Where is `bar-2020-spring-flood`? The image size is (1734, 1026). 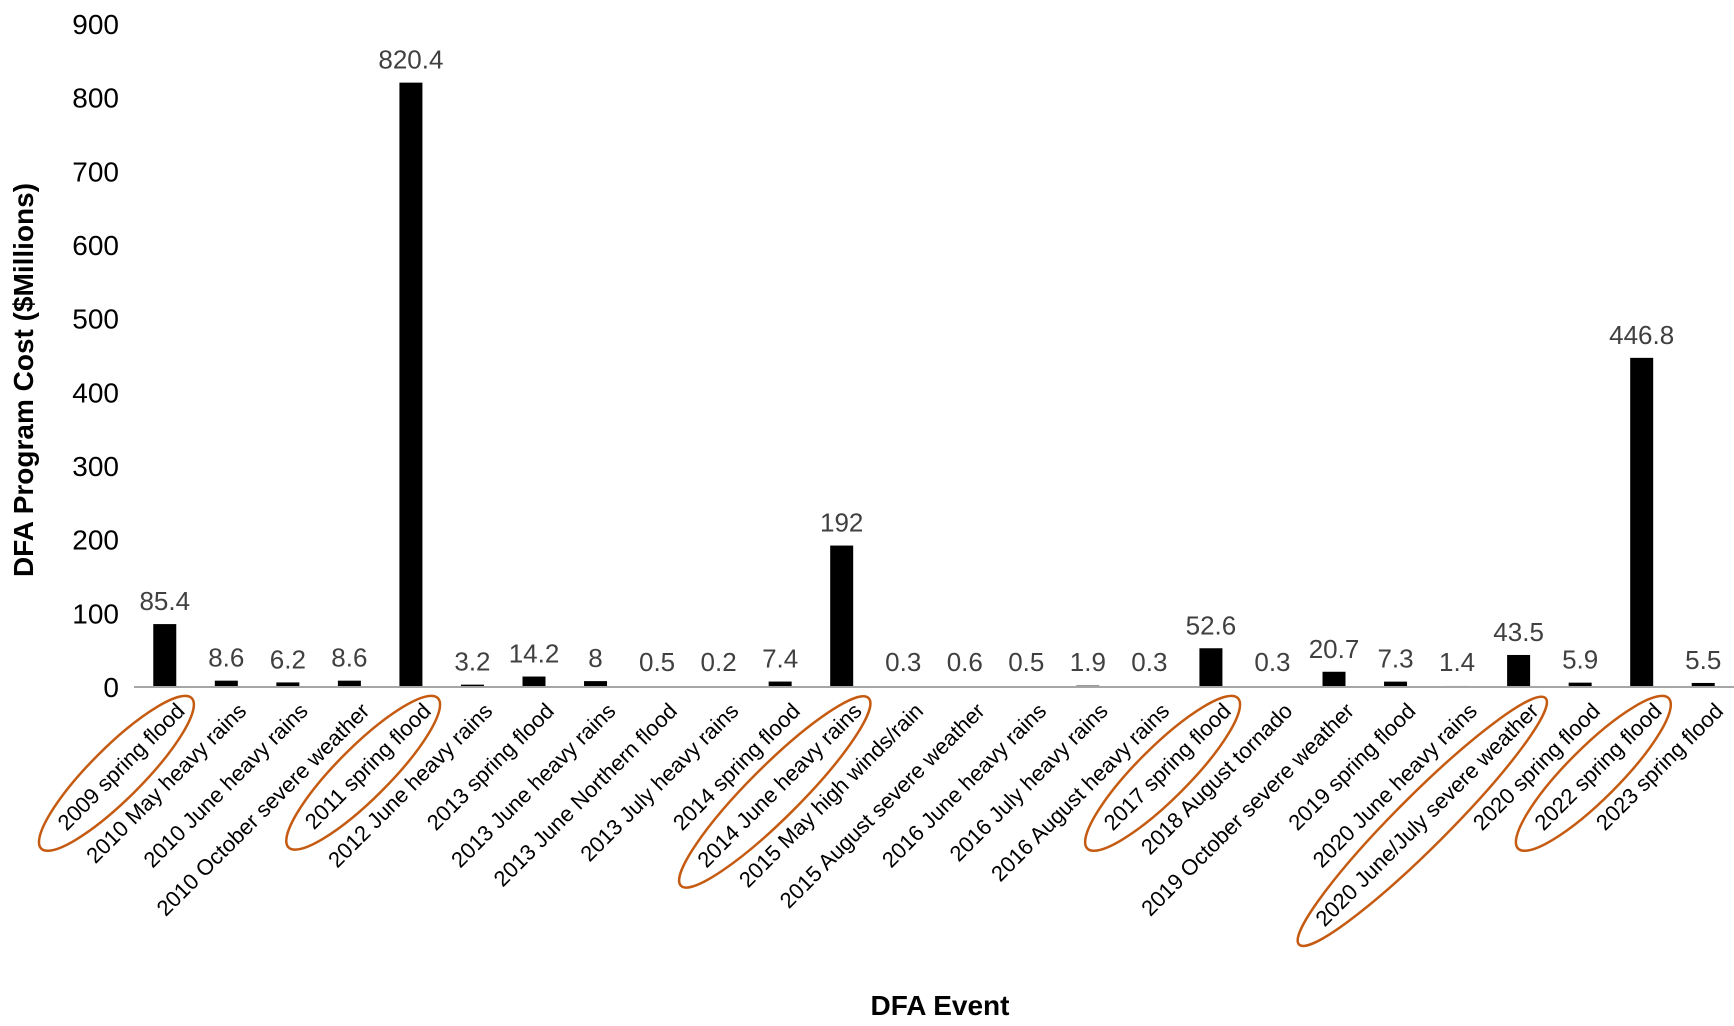
bar-2020-spring-flood is located at coordinates (1580, 684).